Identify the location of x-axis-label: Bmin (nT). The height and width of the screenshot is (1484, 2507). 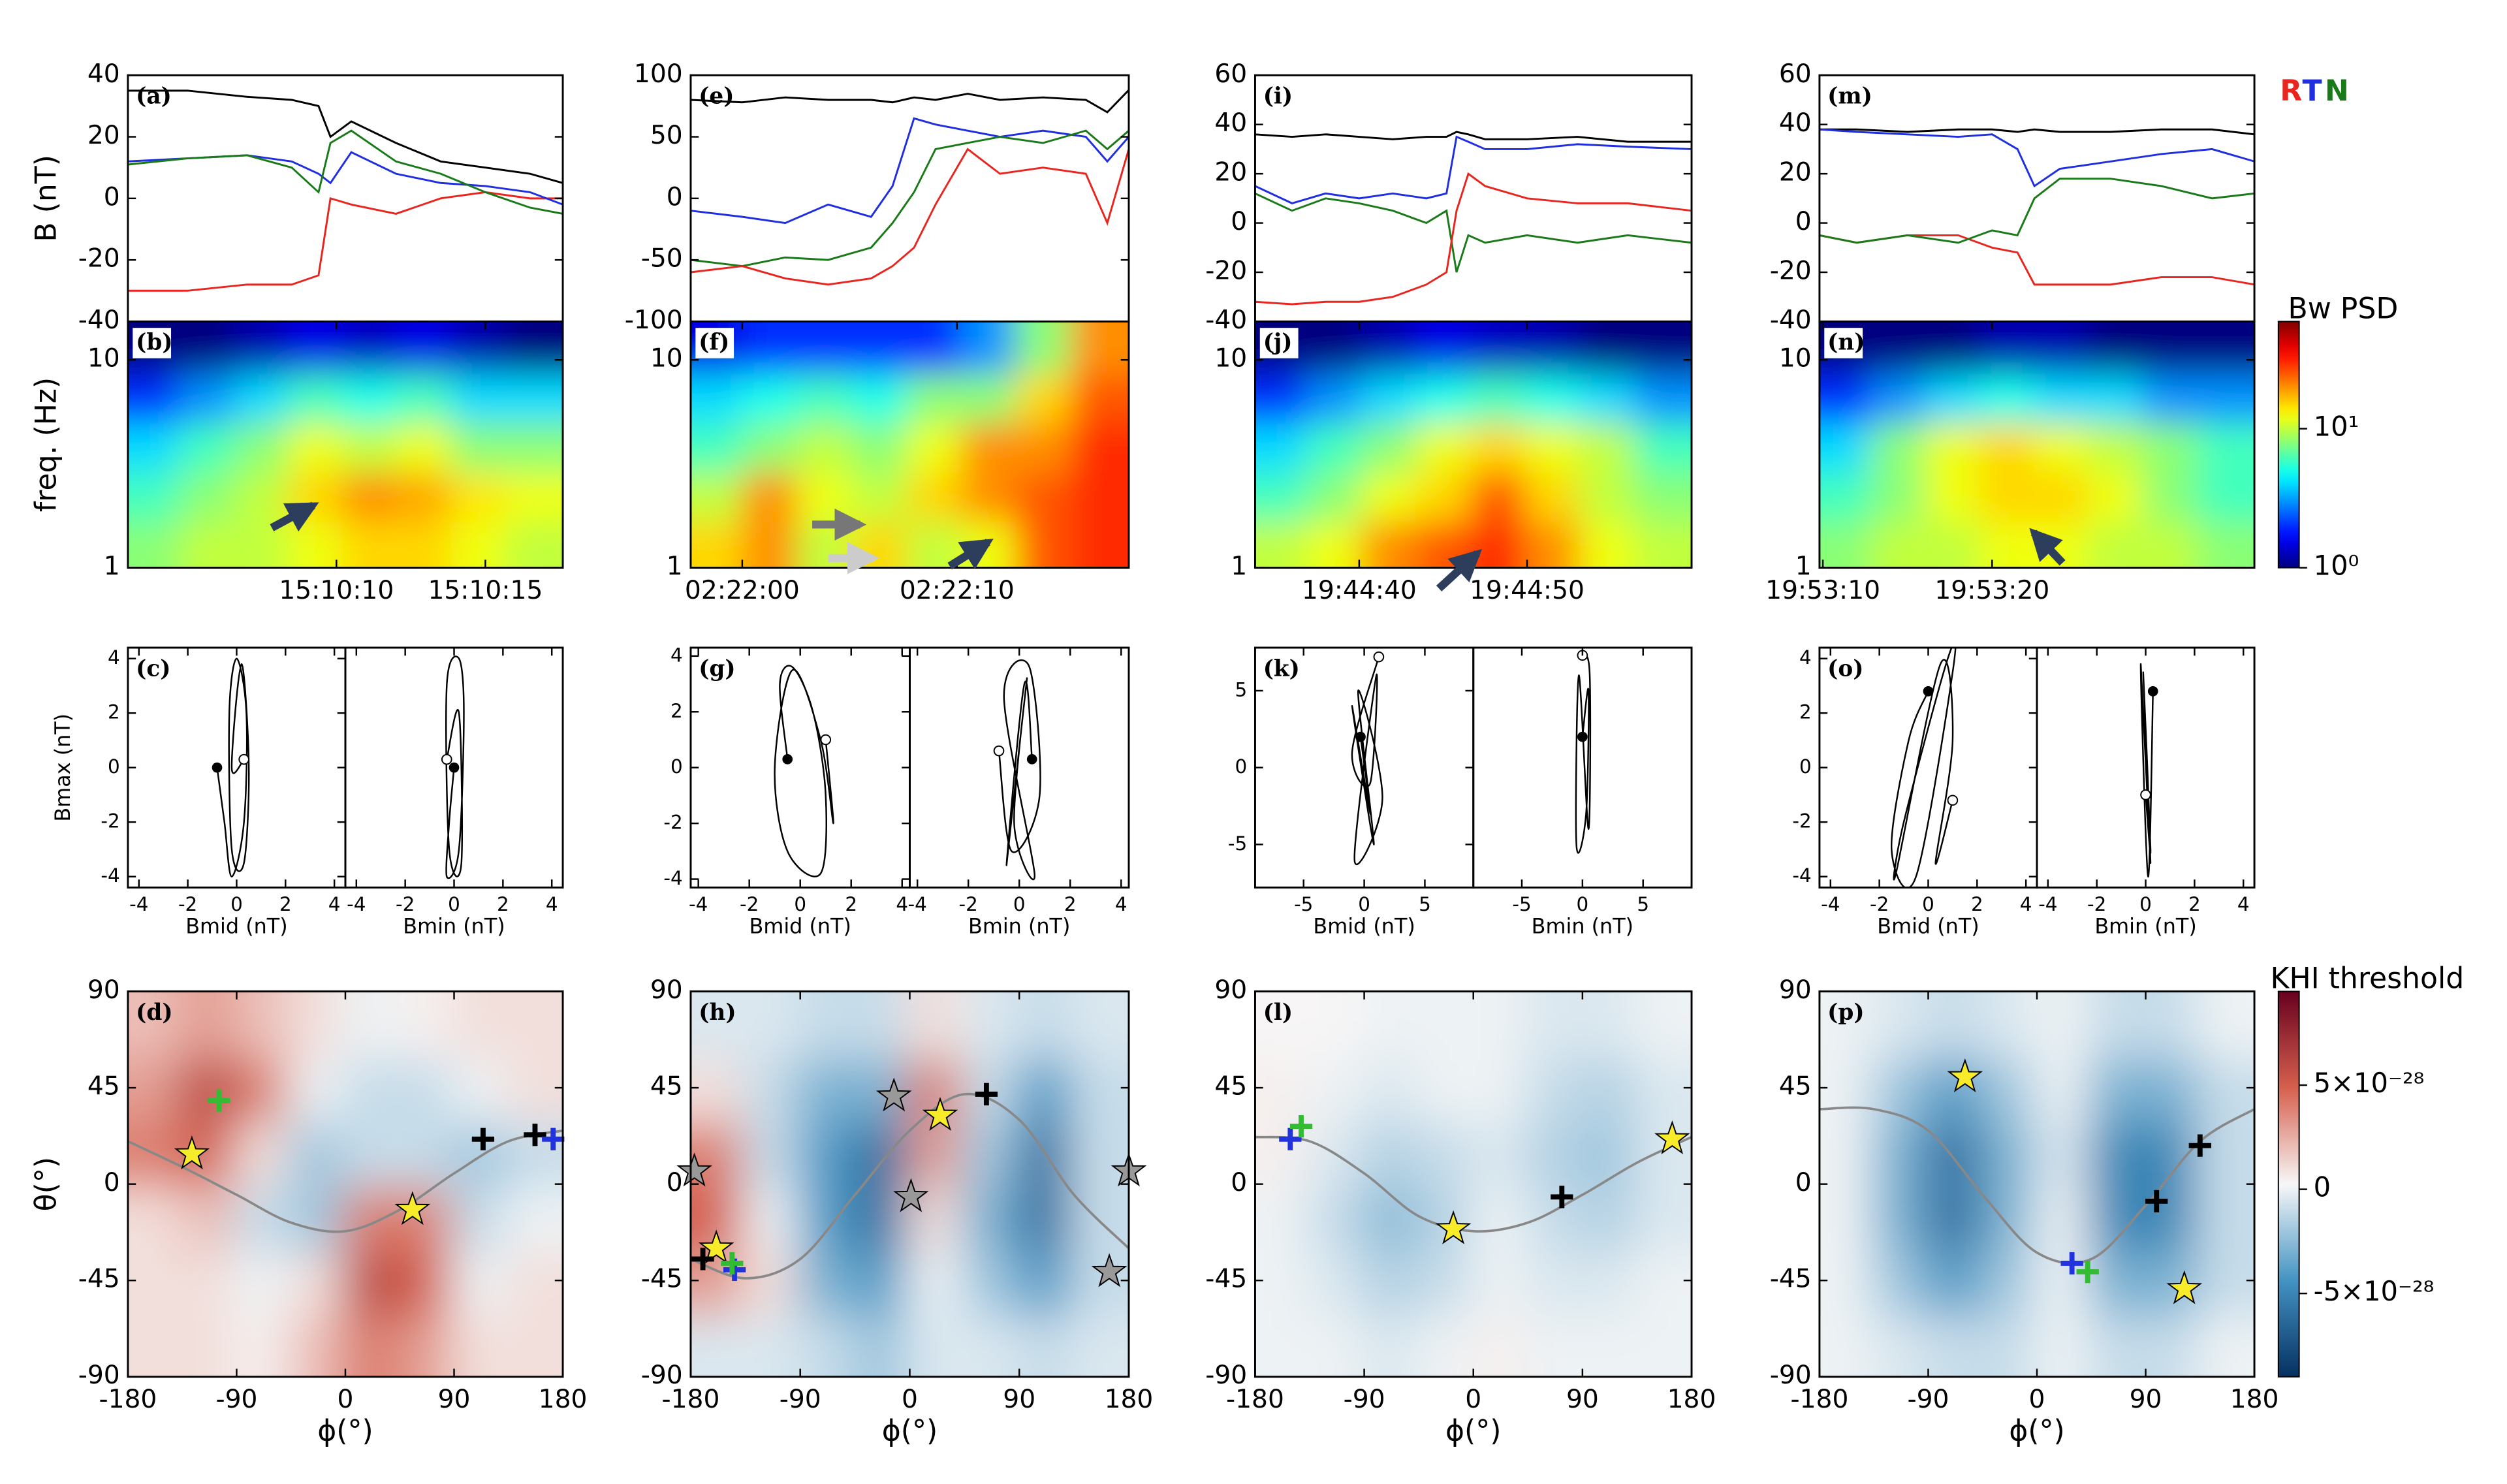
(2145, 926).